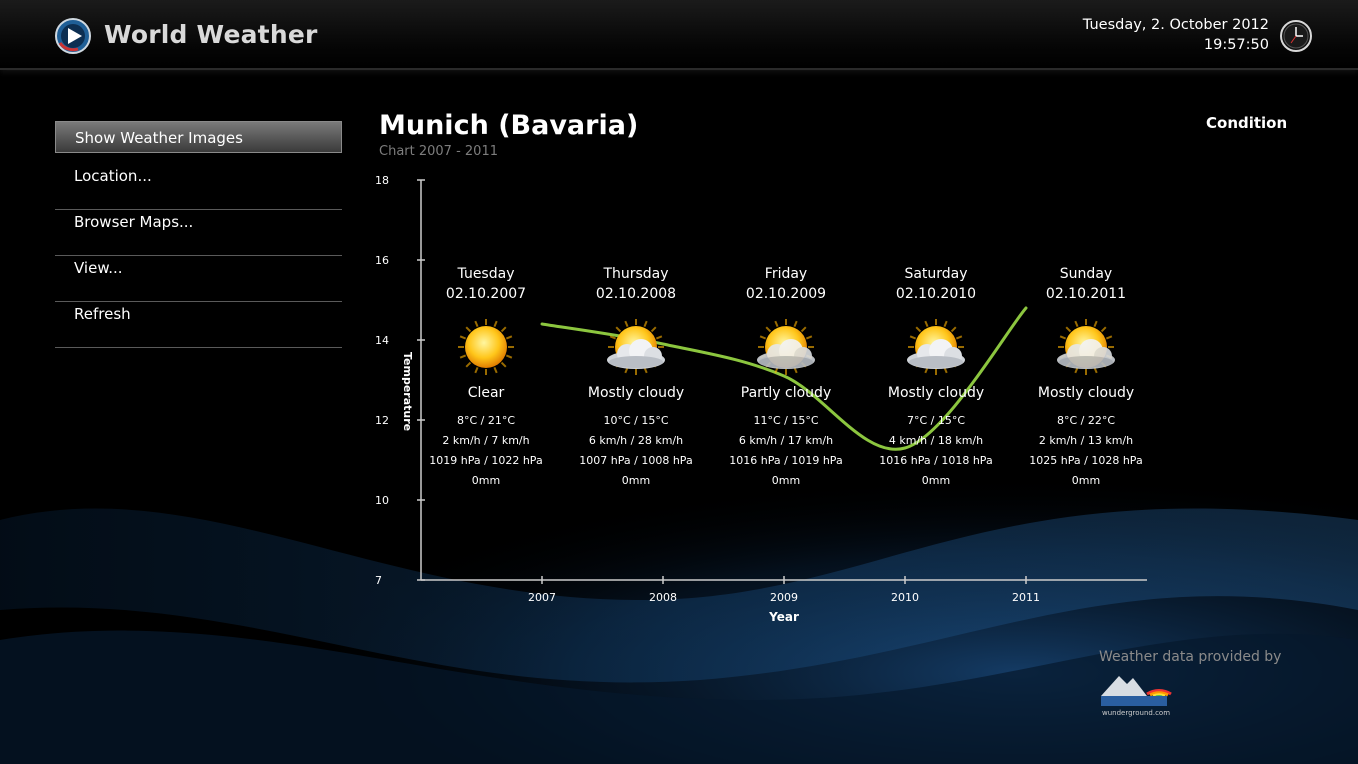 This screenshot has width=1358, height=764. What do you see at coordinates (211, 34) in the screenshot?
I see `app-title: World Weather` at bounding box center [211, 34].